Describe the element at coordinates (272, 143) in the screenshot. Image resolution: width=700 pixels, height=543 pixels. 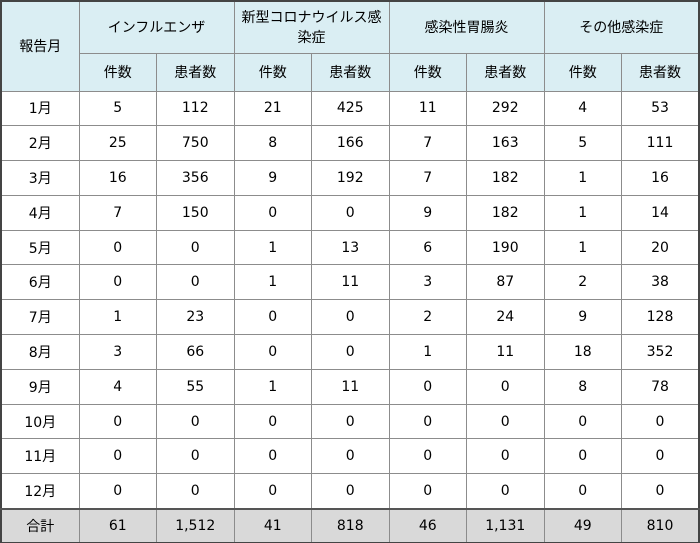
I see `cell: 8` at that location.